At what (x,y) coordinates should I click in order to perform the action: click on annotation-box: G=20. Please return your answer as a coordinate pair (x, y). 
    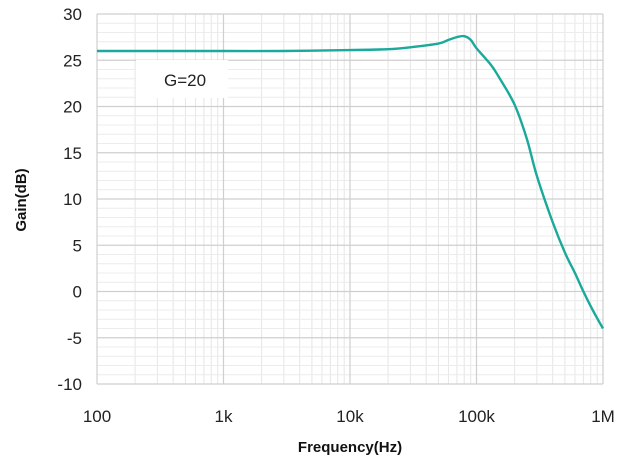
    Looking at the image, I should click on (182, 79).